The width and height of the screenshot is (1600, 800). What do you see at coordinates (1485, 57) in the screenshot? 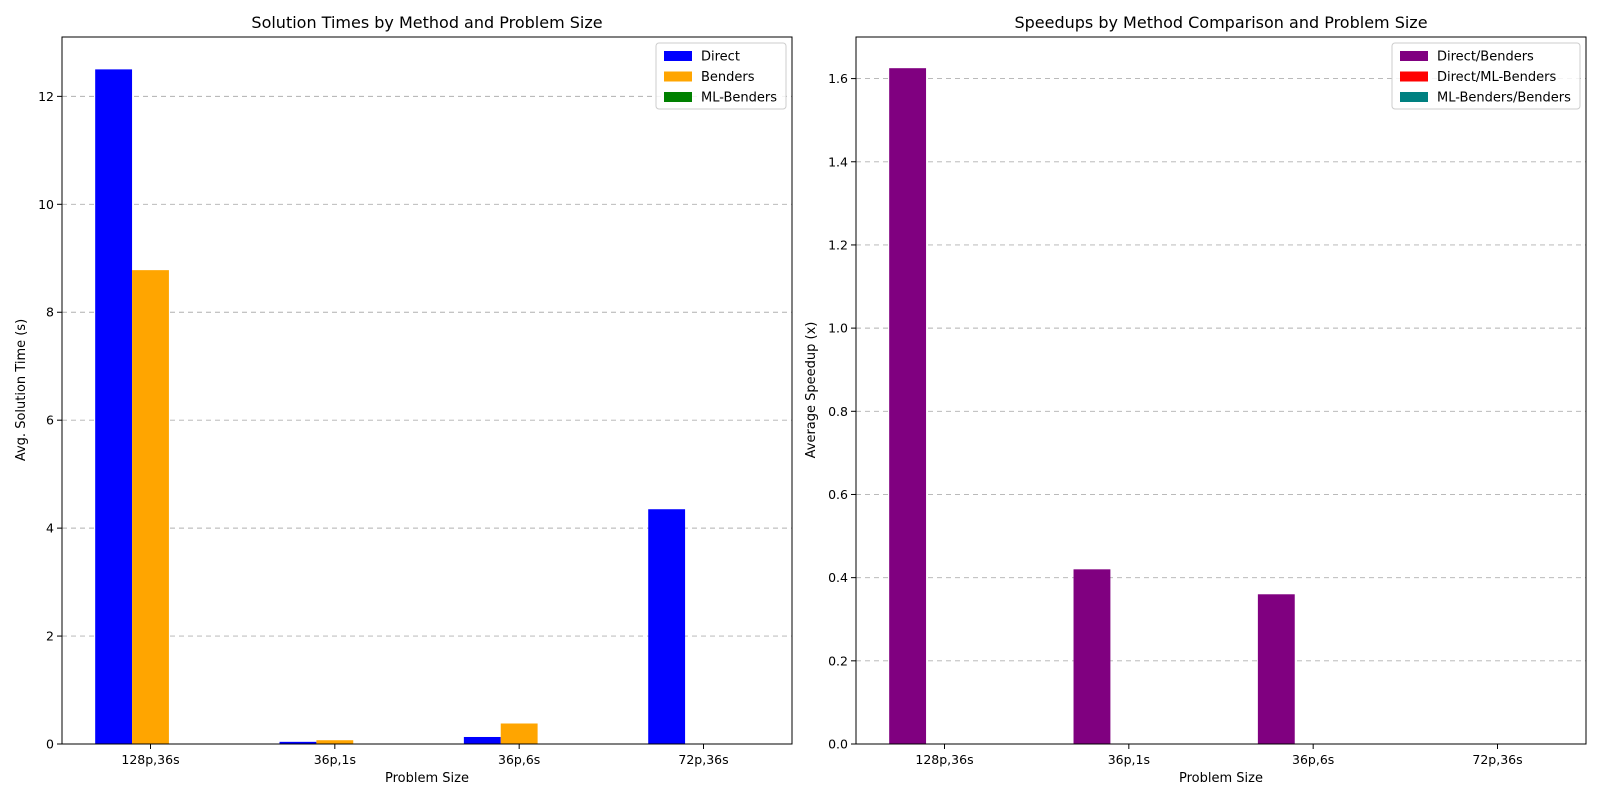
I see `legend-label: Direct/Benders` at bounding box center [1485, 57].